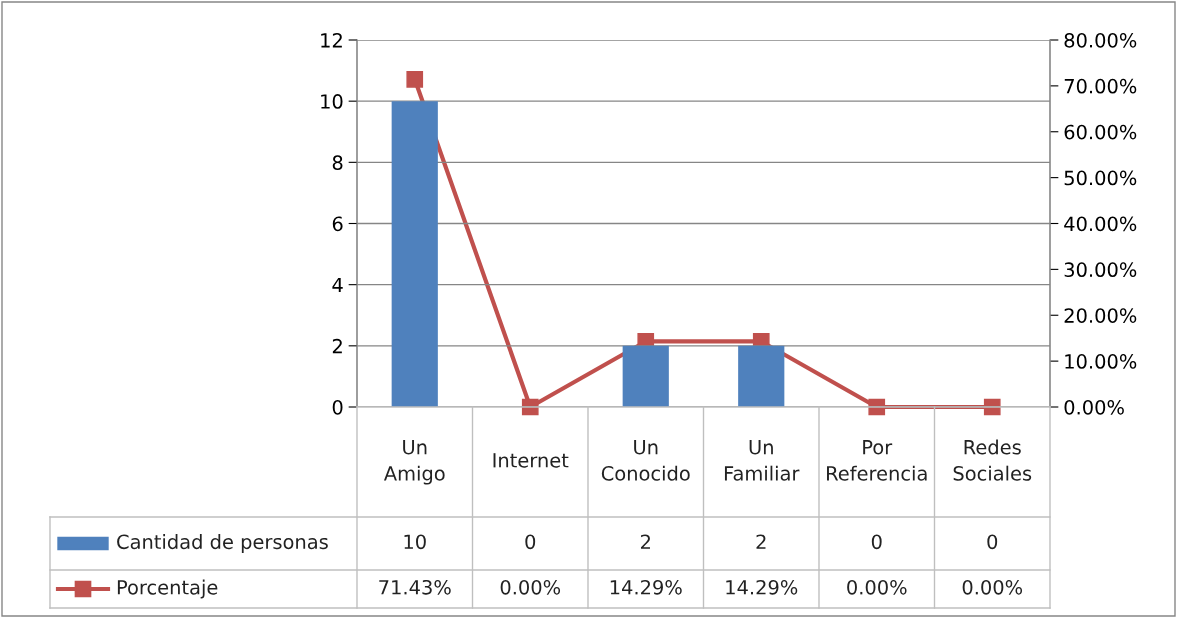 This screenshot has width=1177, height=618. I want to click on data-label: 71.43%, so click(415, 587).